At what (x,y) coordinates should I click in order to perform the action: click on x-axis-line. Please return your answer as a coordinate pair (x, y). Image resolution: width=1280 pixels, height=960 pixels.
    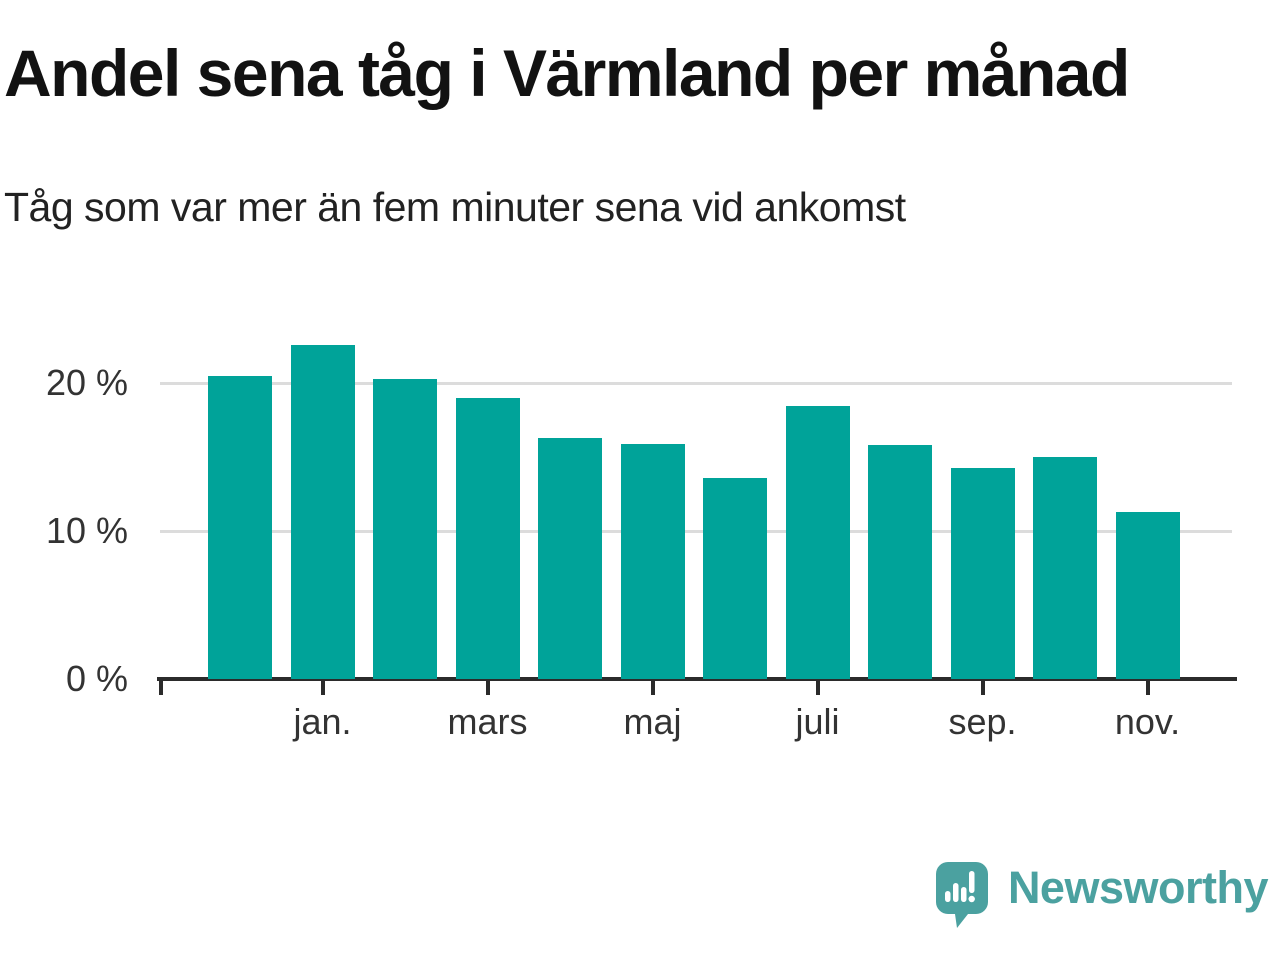
    Looking at the image, I should click on (697, 679).